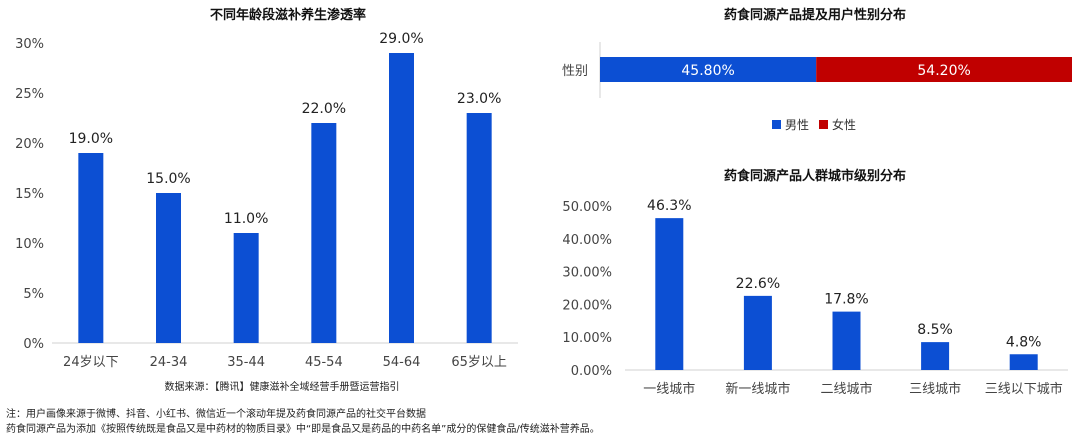  I want to click on age-bar-value-label: 19.0%, so click(91, 139).